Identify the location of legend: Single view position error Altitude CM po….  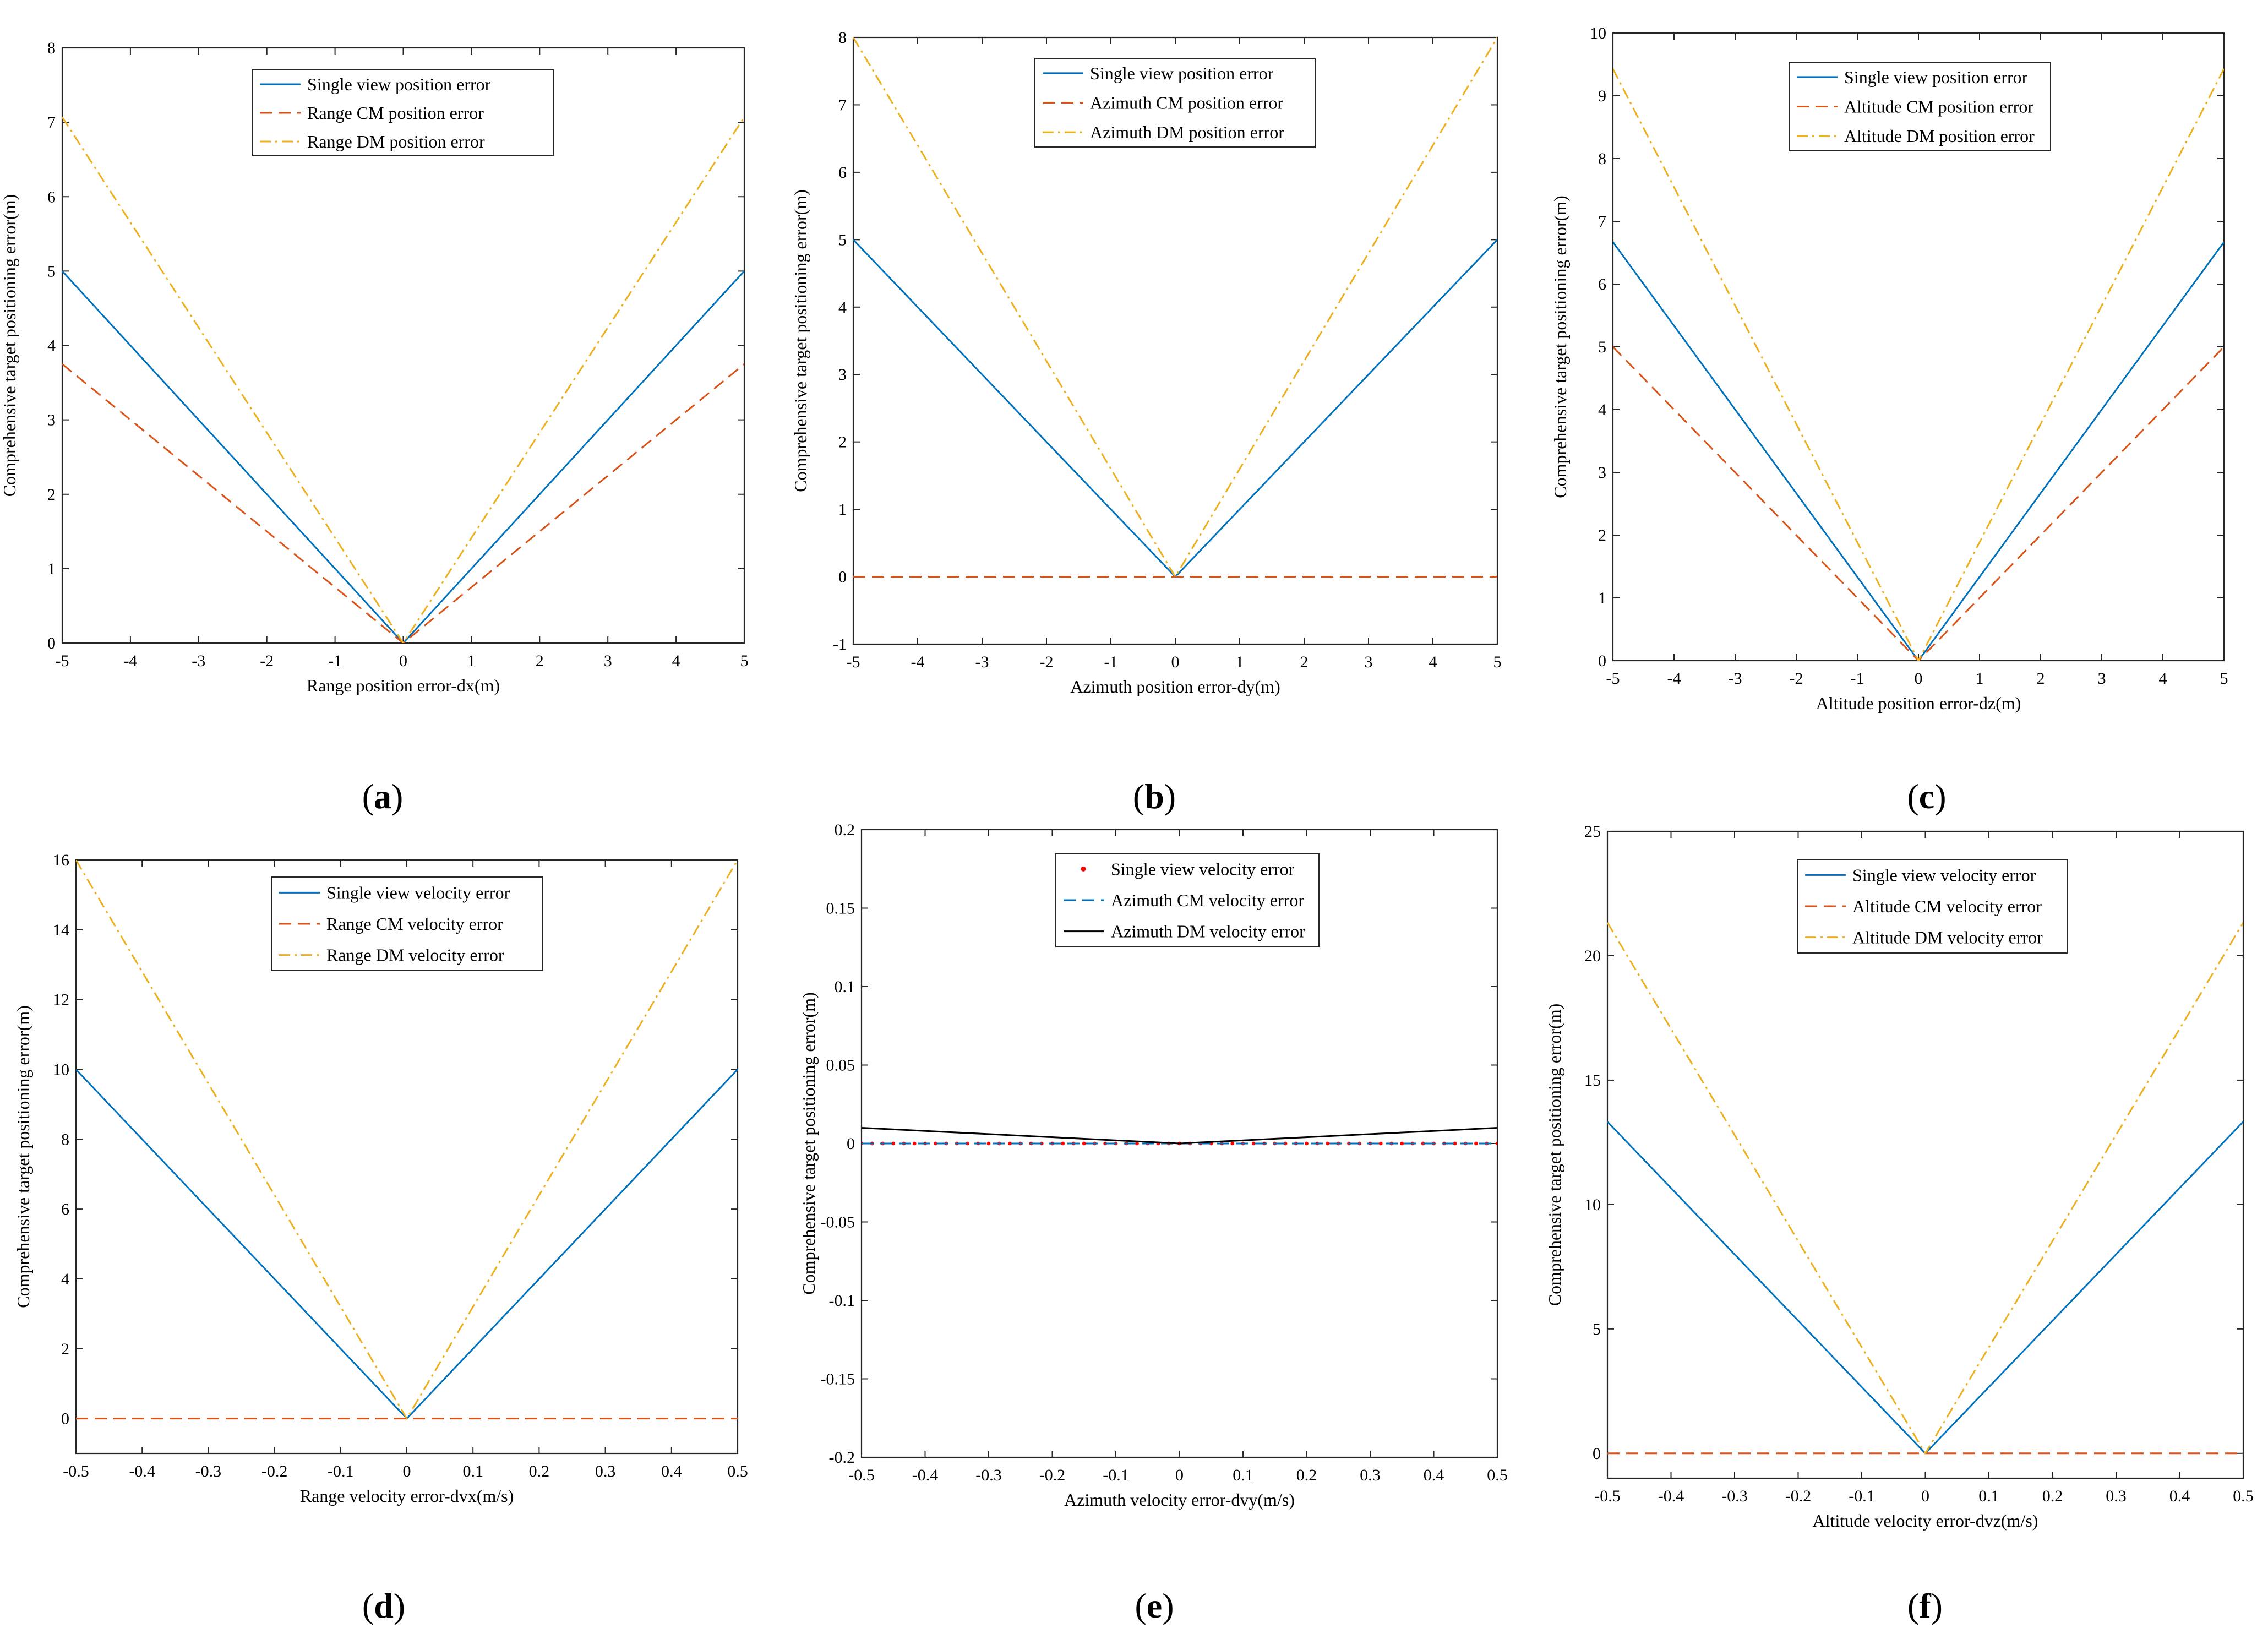
(1920, 106).